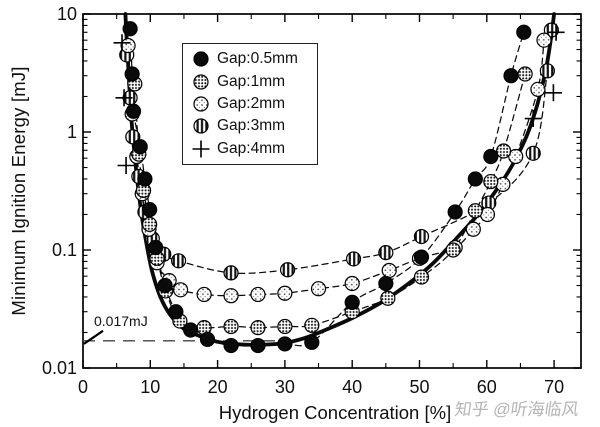 Image resolution: width=600 pixels, height=427 pixels. Describe the element at coordinates (18, 191) in the screenshot. I see `y-axis-title: Minimum Ignition Energy [mJ]` at that location.